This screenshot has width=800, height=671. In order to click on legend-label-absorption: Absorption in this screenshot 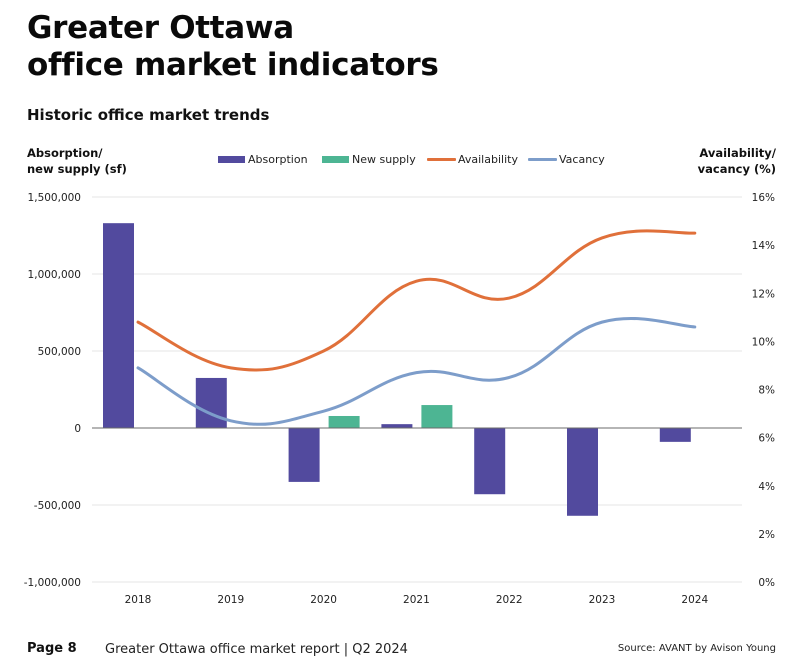, I will do `click(278, 159)`.